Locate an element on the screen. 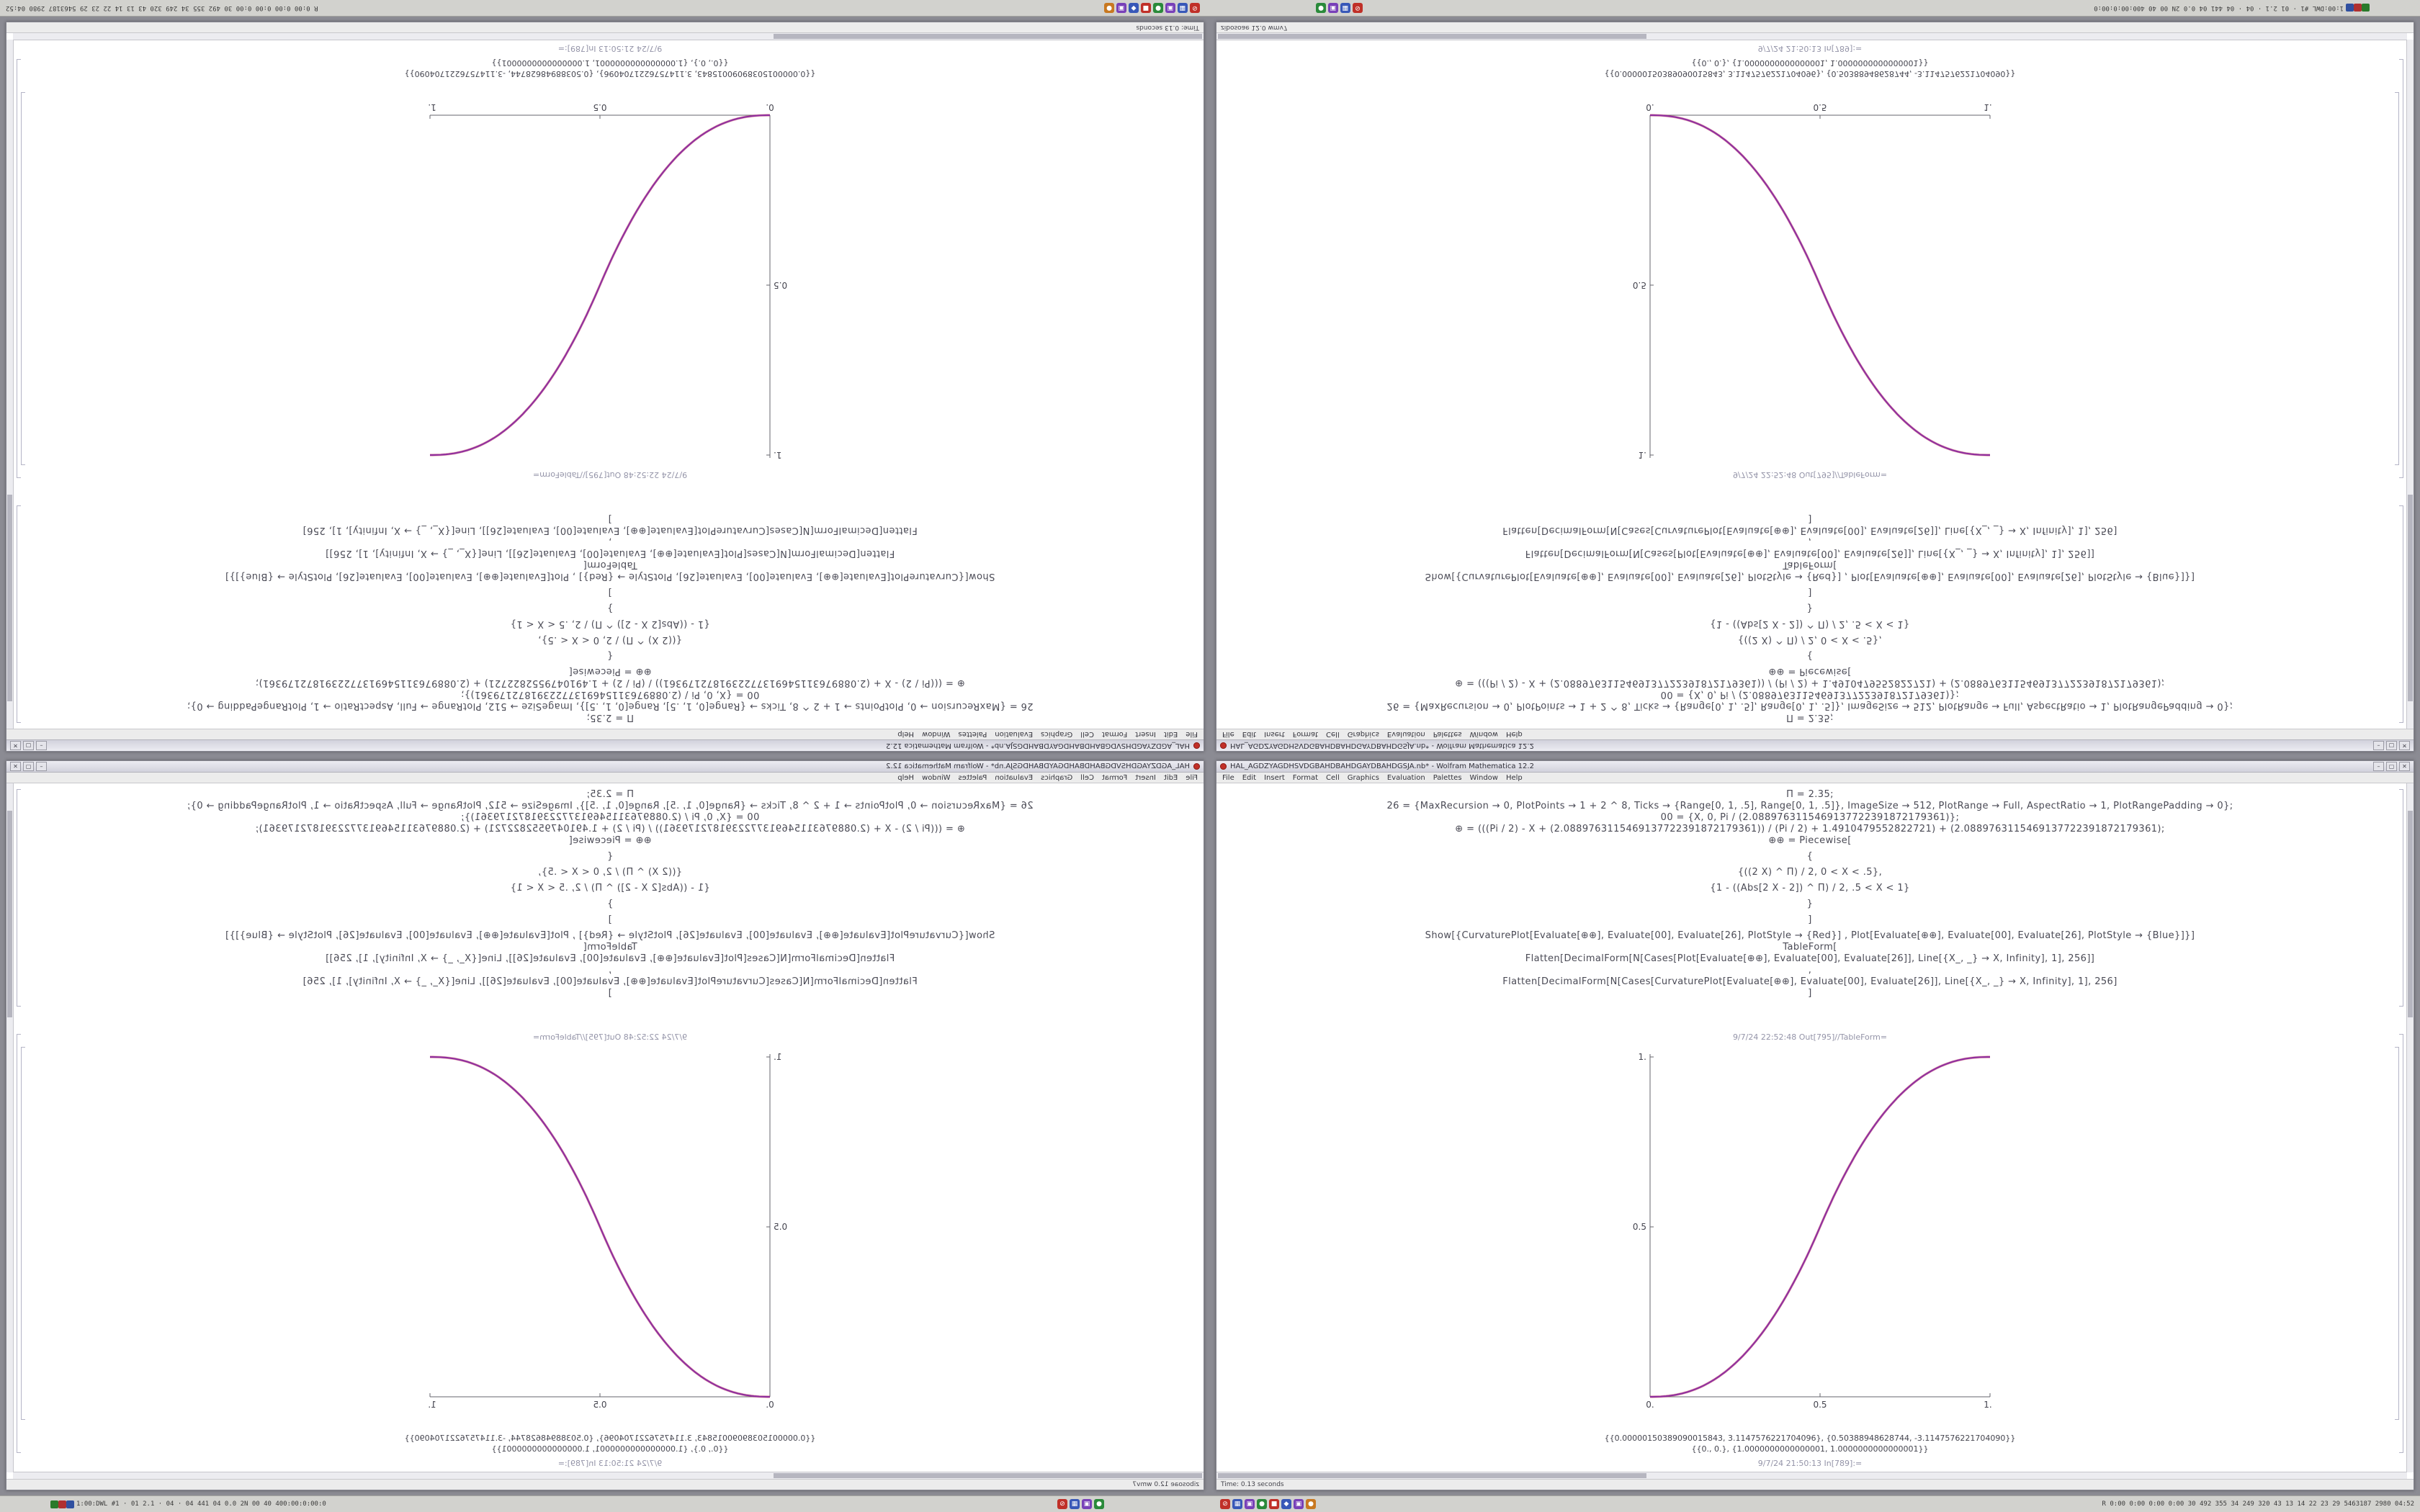  menu-item: Palettes is located at coordinates (1447, 734).